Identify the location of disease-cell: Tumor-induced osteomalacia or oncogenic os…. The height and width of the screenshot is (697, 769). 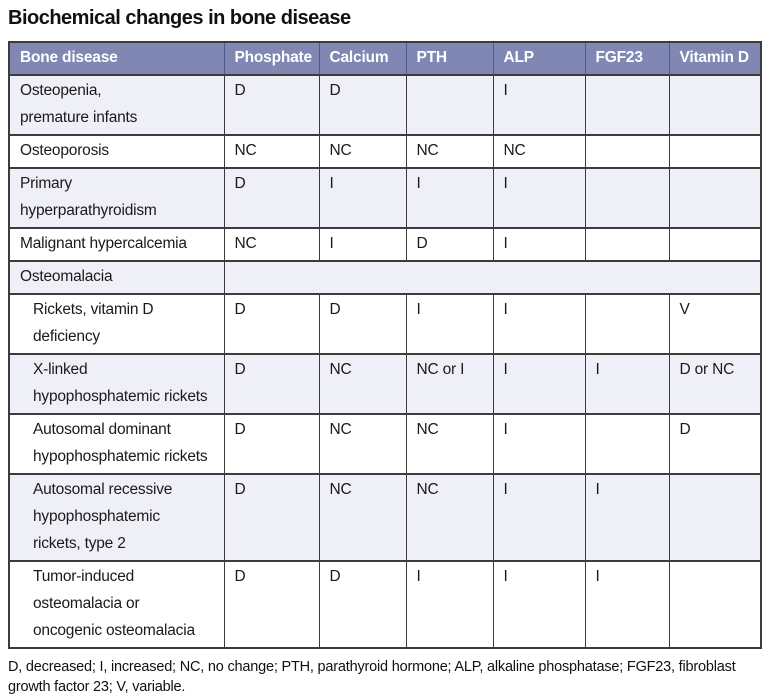
(116, 604).